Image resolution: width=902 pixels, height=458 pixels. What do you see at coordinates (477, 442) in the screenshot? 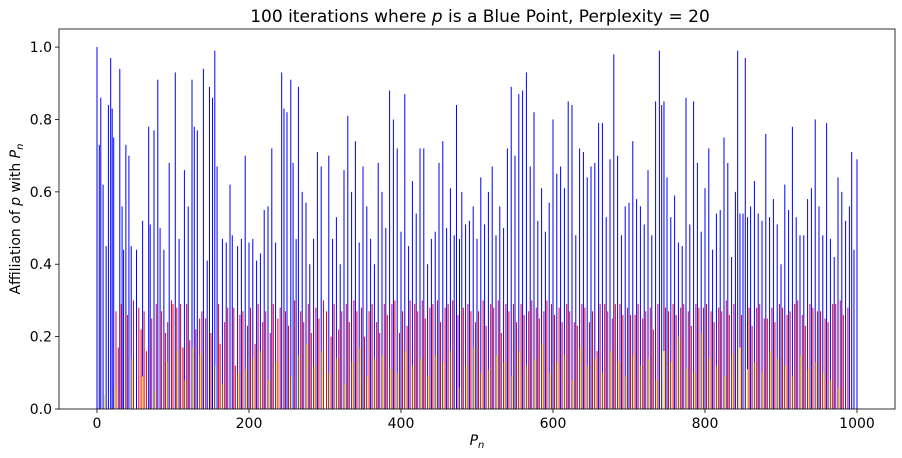
I see `x-axis-label: Pn` at bounding box center [477, 442].